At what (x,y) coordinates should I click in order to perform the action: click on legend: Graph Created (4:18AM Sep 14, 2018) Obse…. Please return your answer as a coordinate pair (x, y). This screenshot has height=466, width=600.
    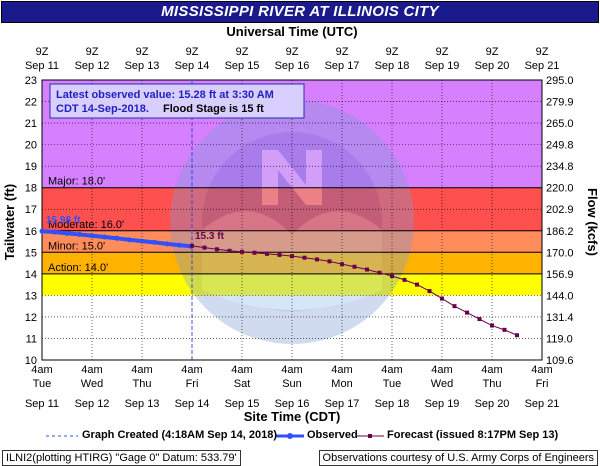
    Looking at the image, I should click on (300, 436).